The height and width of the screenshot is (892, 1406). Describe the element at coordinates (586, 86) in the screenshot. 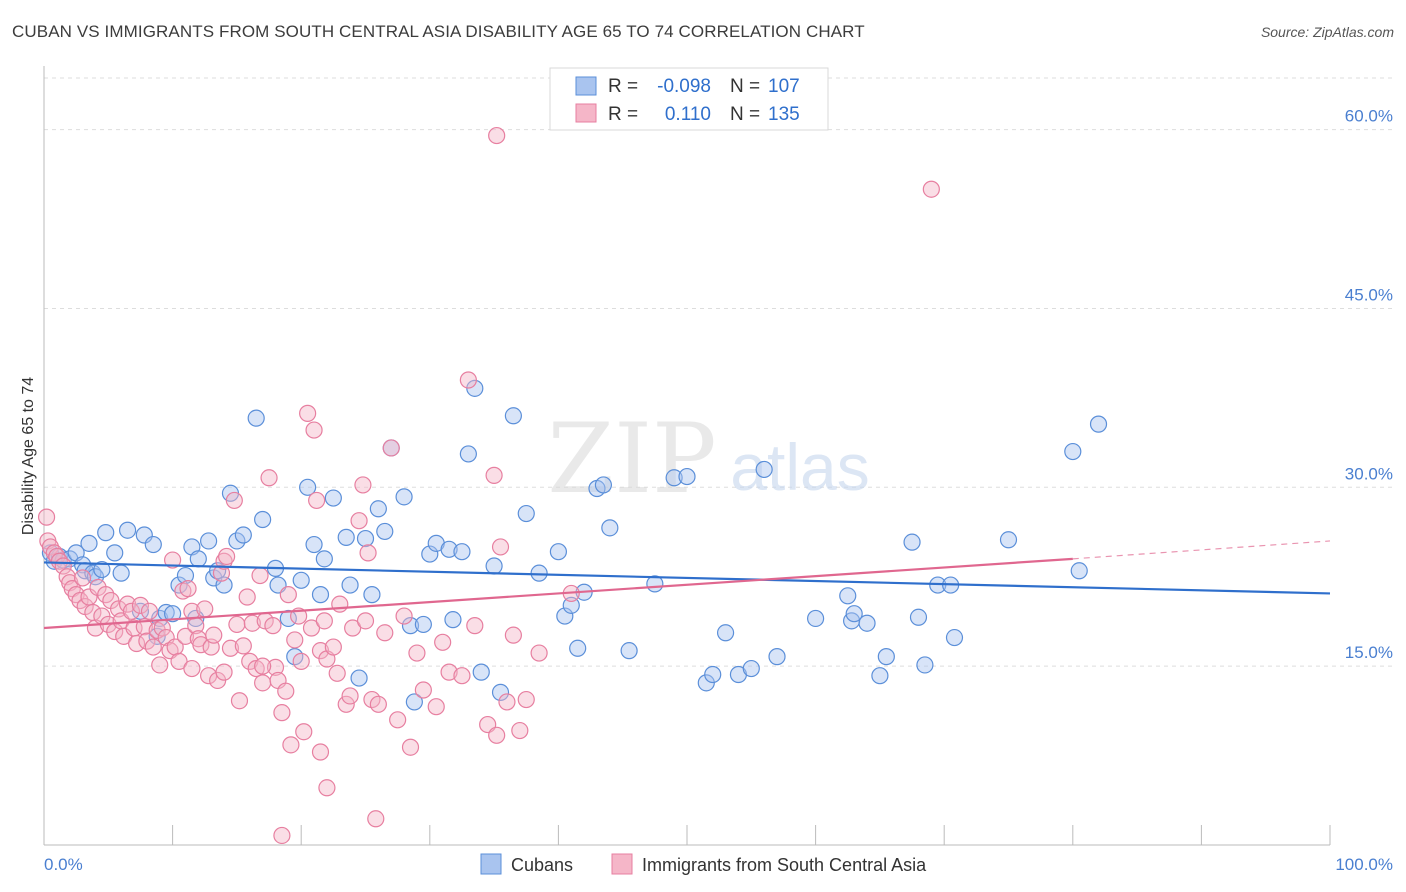

I see `stats-legend-swatch-blue` at that location.